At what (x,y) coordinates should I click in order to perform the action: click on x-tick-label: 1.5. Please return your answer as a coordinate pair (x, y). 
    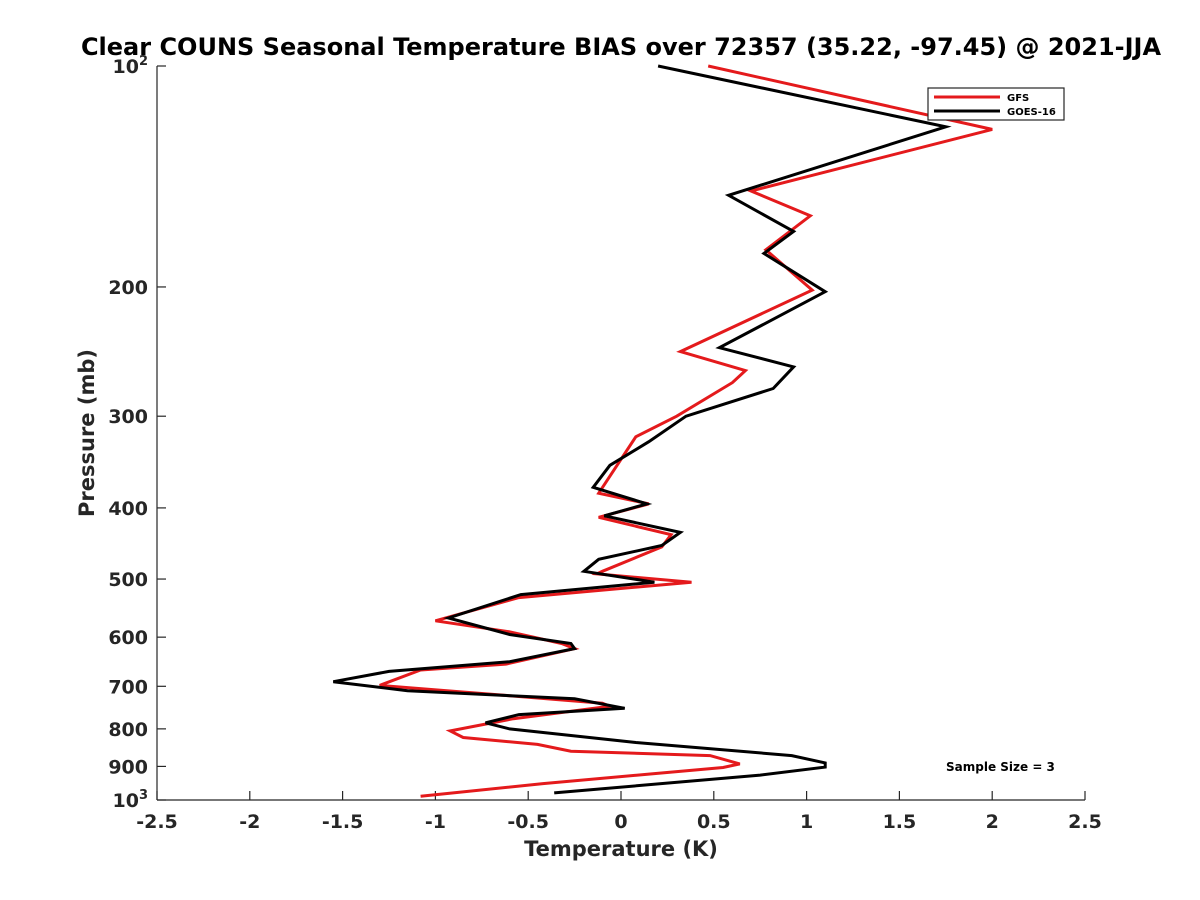
    Looking at the image, I should click on (900, 822).